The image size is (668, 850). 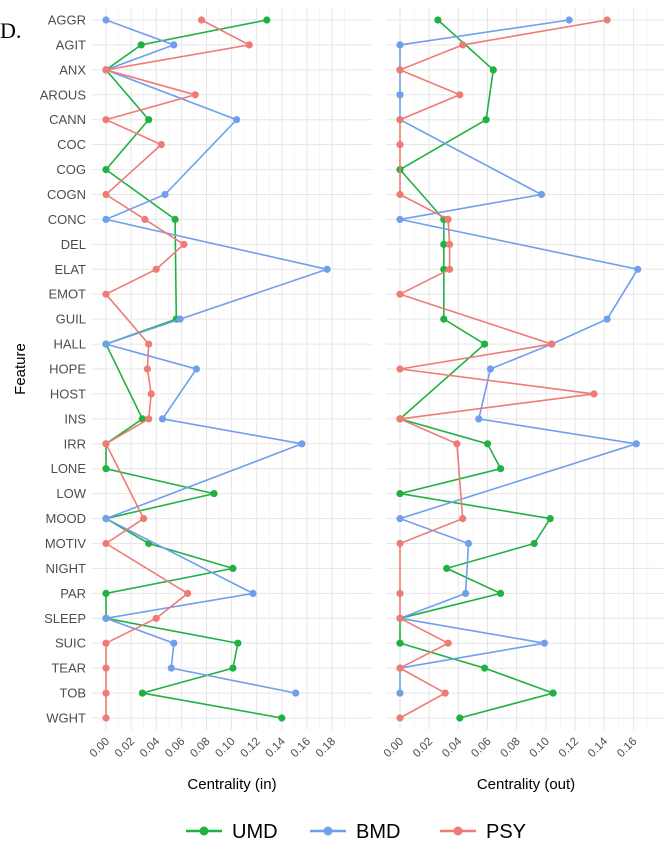 I want to click on point-psy-arous-out, so click(x=460, y=95).